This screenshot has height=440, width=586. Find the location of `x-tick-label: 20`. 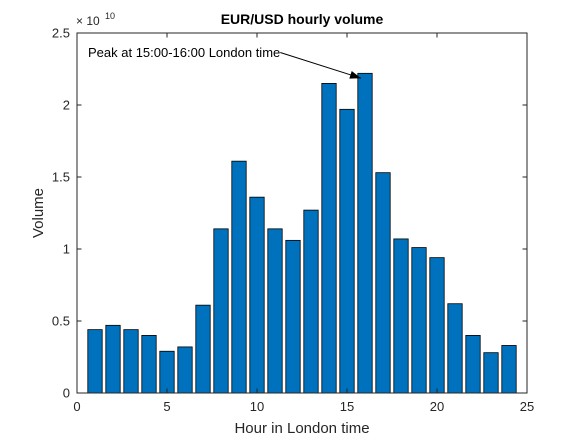

x-tick-label: 20 is located at coordinates (437, 406).